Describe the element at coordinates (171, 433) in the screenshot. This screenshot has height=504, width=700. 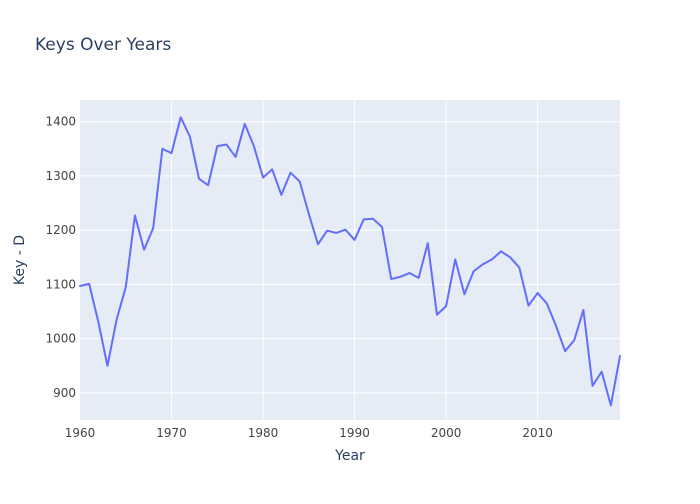
I see `x-tick-label: 1970` at that location.